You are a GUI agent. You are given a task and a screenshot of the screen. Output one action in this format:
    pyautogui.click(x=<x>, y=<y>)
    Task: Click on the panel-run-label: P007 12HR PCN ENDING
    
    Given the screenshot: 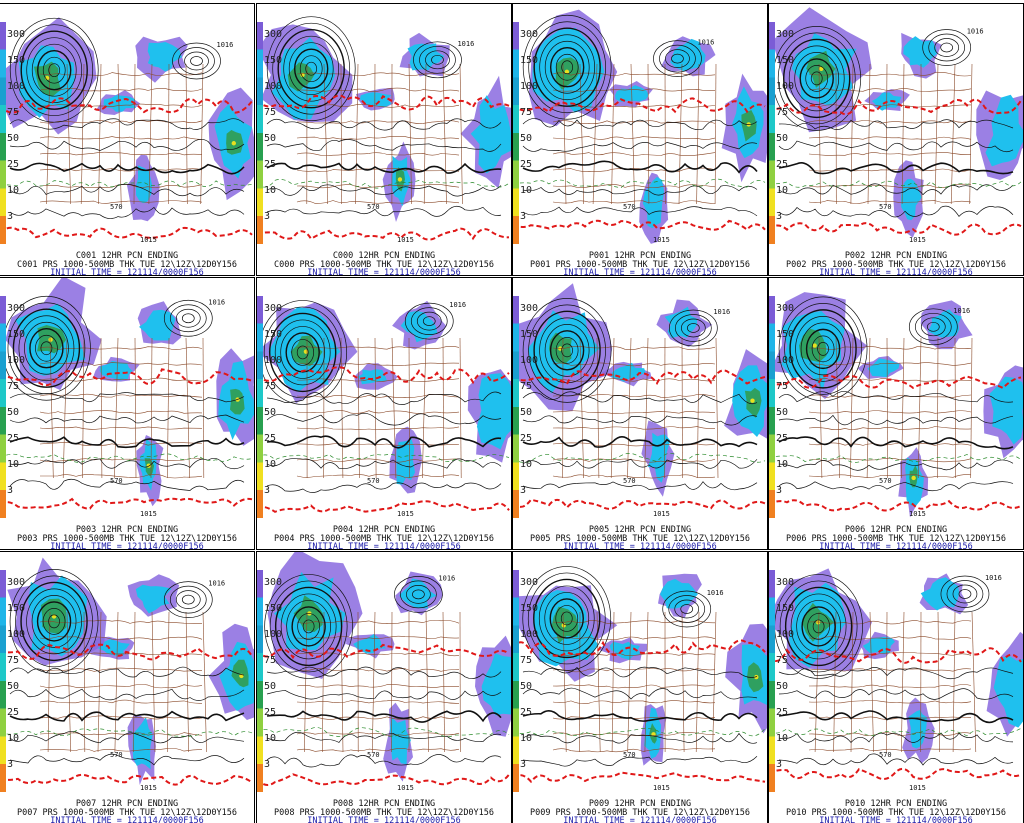 What is the action you would take?
    pyautogui.click(x=127, y=804)
    